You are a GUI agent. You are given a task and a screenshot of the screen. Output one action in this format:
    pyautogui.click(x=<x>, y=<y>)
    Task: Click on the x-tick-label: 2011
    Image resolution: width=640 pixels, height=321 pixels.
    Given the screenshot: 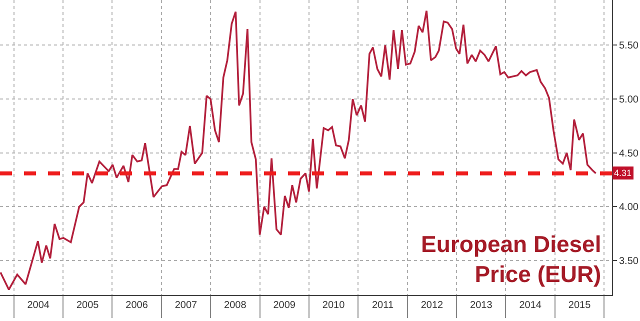 What is the action you would take?
    pyautogui.click(x=383, y=305)
    